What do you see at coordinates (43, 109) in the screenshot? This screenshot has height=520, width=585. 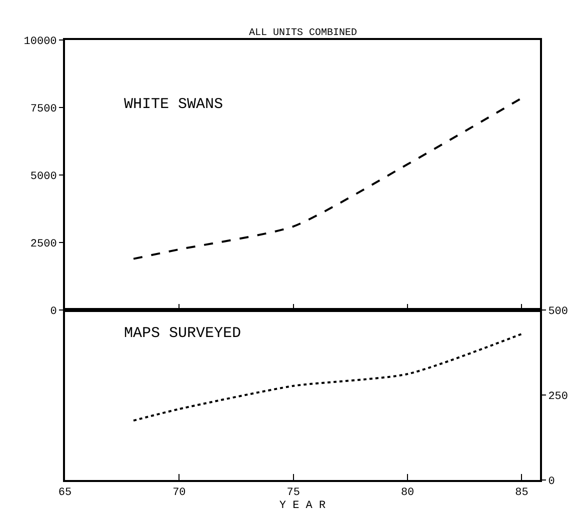 I see `y-tick-label: 7500` at bounding box center [43, 109].